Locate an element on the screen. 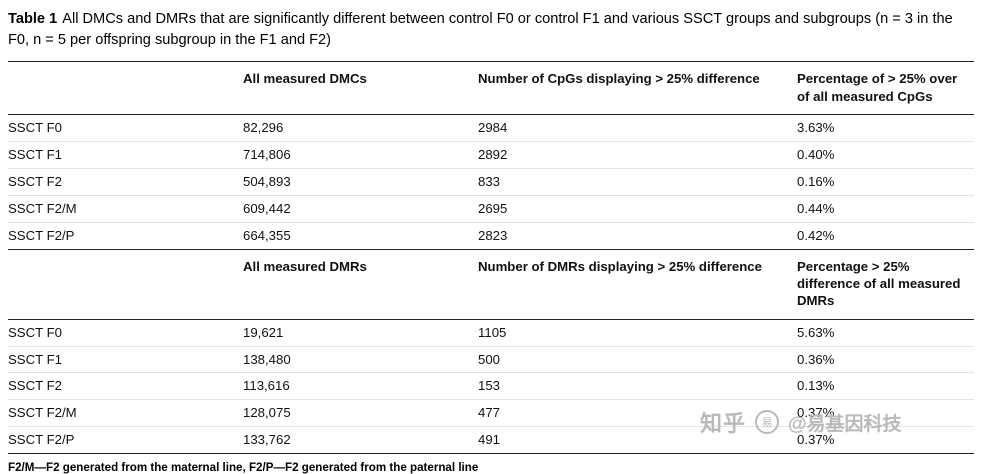  watermark: 知乎 易 @易基因科技 is located at coordinates (801, 422).